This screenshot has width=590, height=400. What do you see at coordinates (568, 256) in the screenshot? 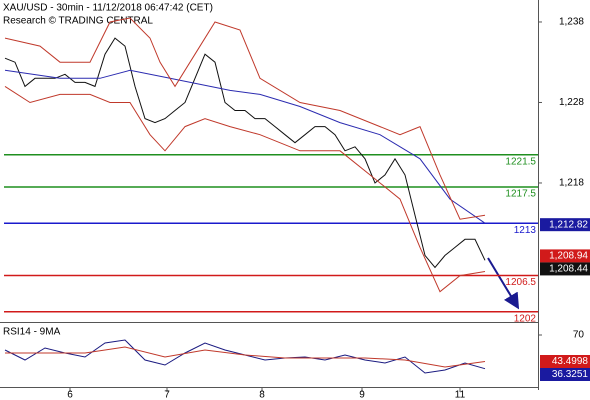
I see `price-tag-label: 1,208.94` at bounding box center [568, 256].